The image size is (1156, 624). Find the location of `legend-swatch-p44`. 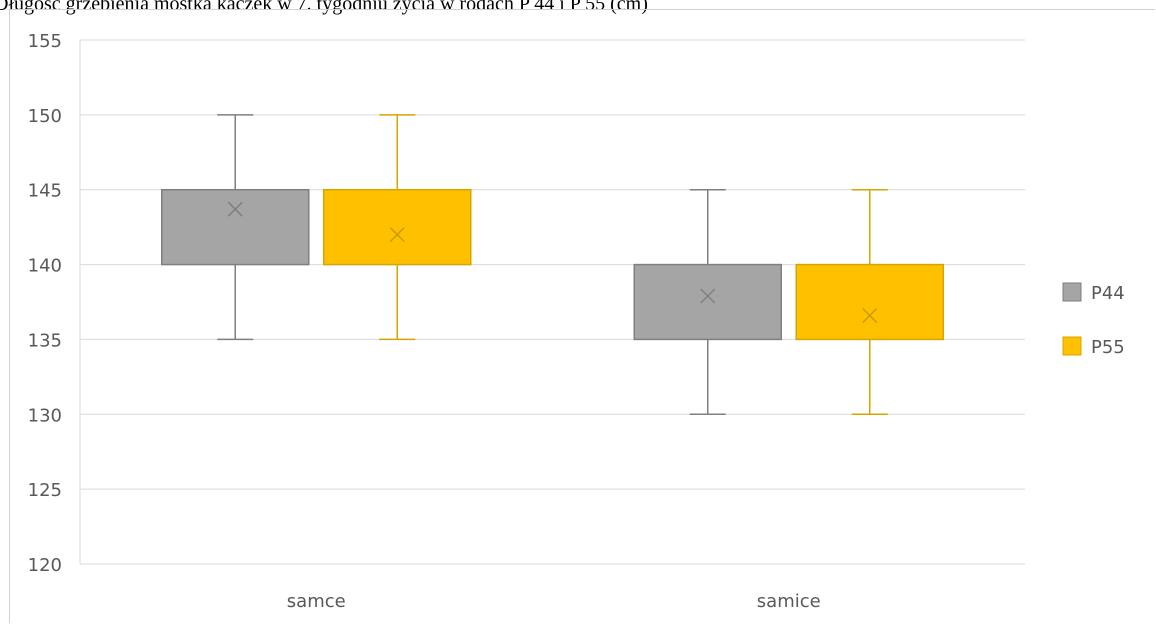

legend-swatch-p44 is located at coordinates (1072, 292).